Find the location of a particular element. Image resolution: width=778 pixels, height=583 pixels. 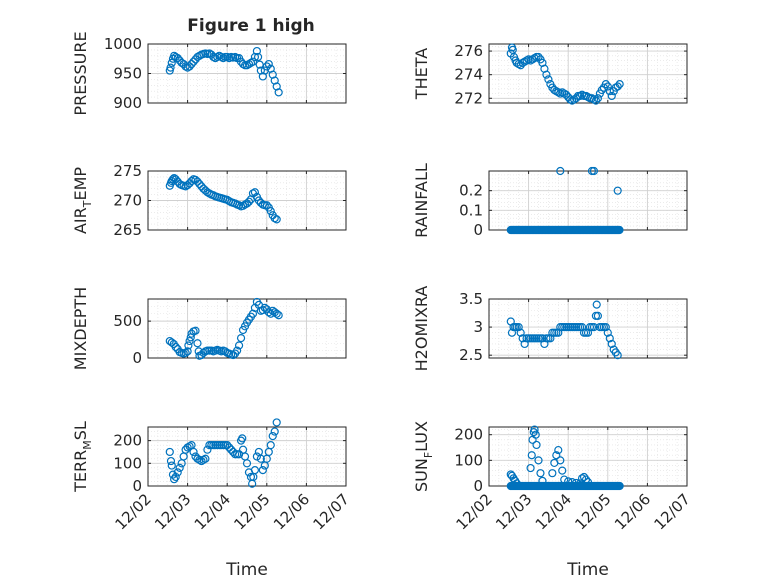

y-axis-label-main: RAINFALL is located at coordinates (421, 200).